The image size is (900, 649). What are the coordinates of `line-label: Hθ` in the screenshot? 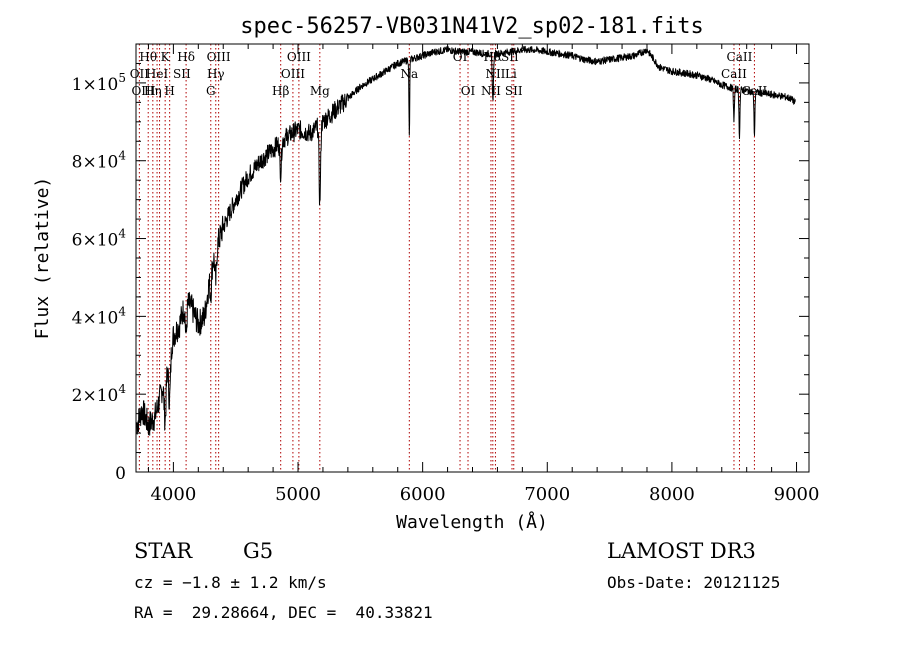 It's located at (148, 57).